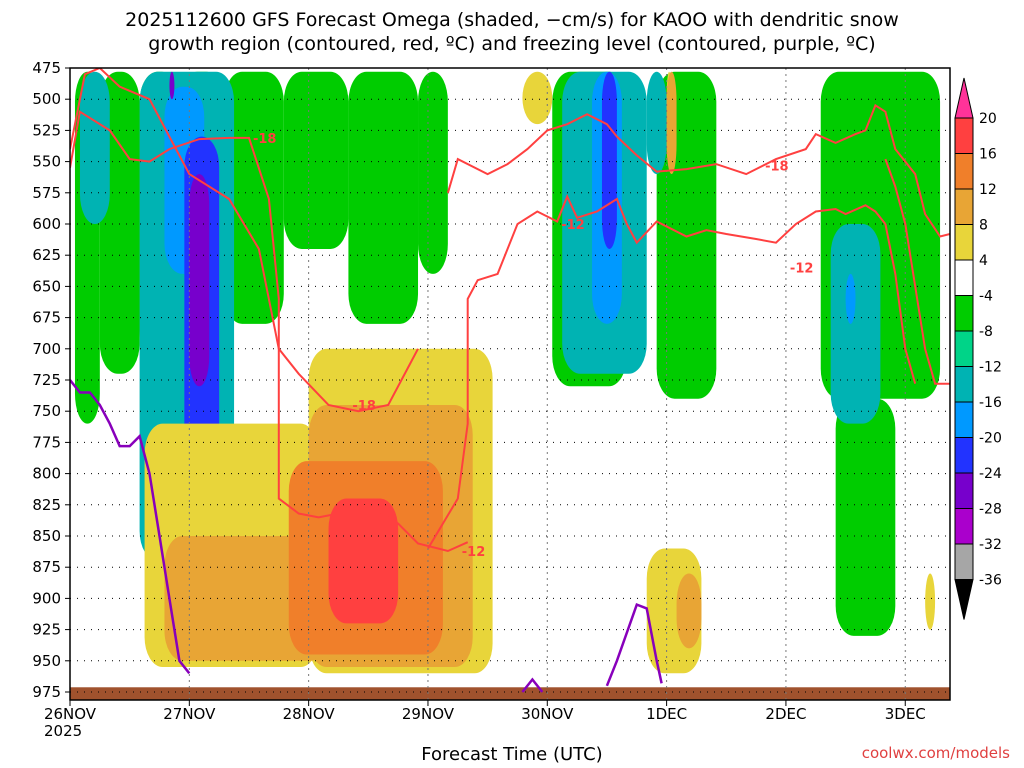 Image resolution: width=1024 pixels, height=768 pixels. Describe the element at coordinates (983, 261) in the screenshot. I see `colorbar-tick-label: 4` at that location.